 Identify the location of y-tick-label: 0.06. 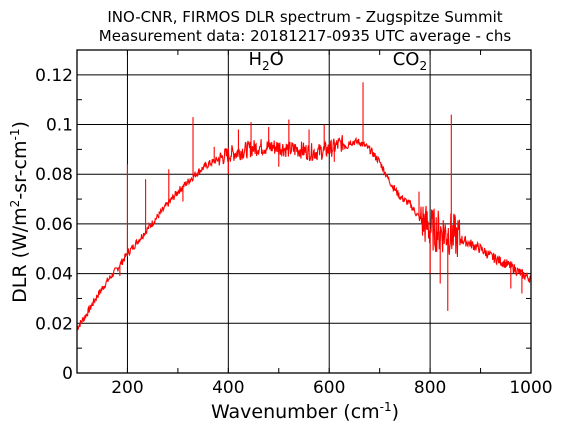
(54, 225).